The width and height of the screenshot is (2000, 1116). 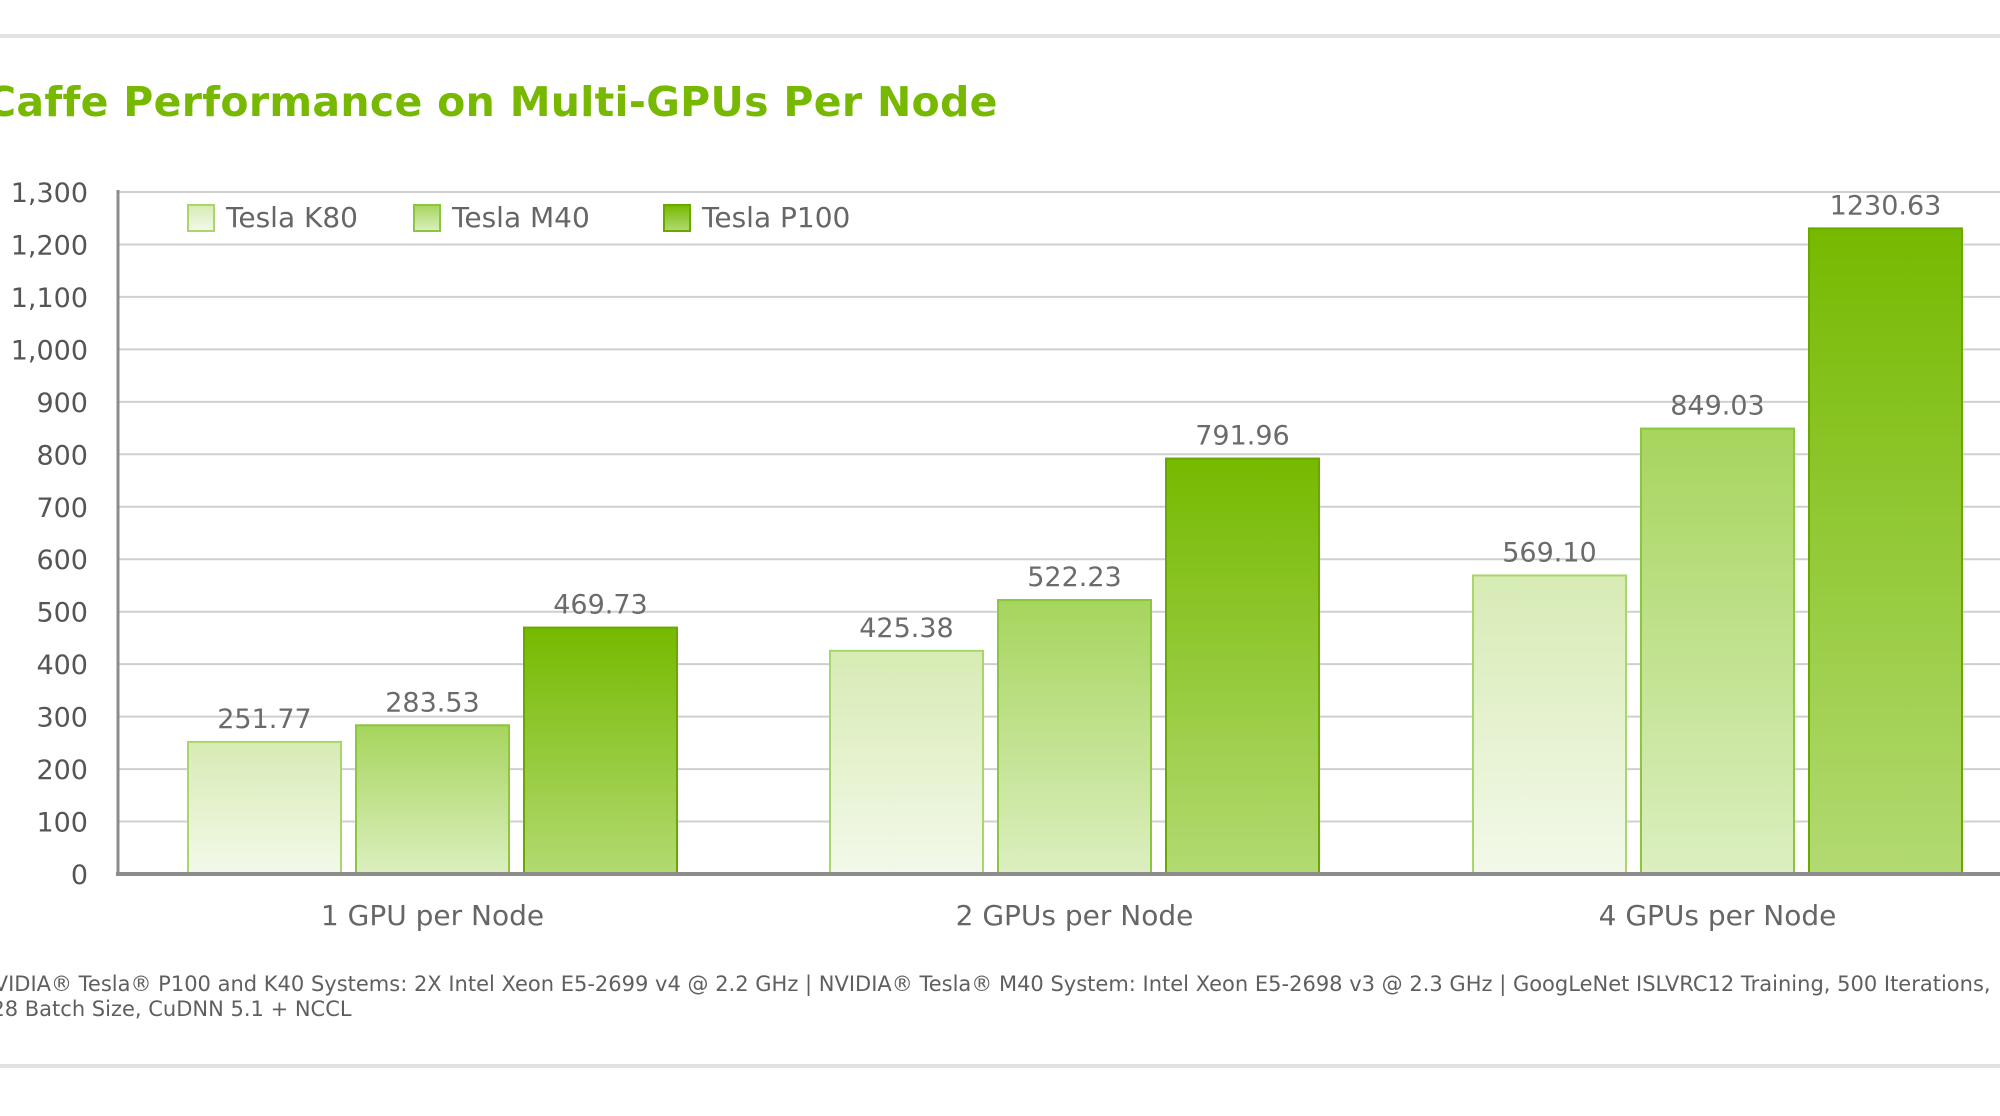 What do you see at coordinates (1075, 915) in the screenshot?
I see `x-tick-label: 2 GPUs per Node` at bounding box center [1075, 915].